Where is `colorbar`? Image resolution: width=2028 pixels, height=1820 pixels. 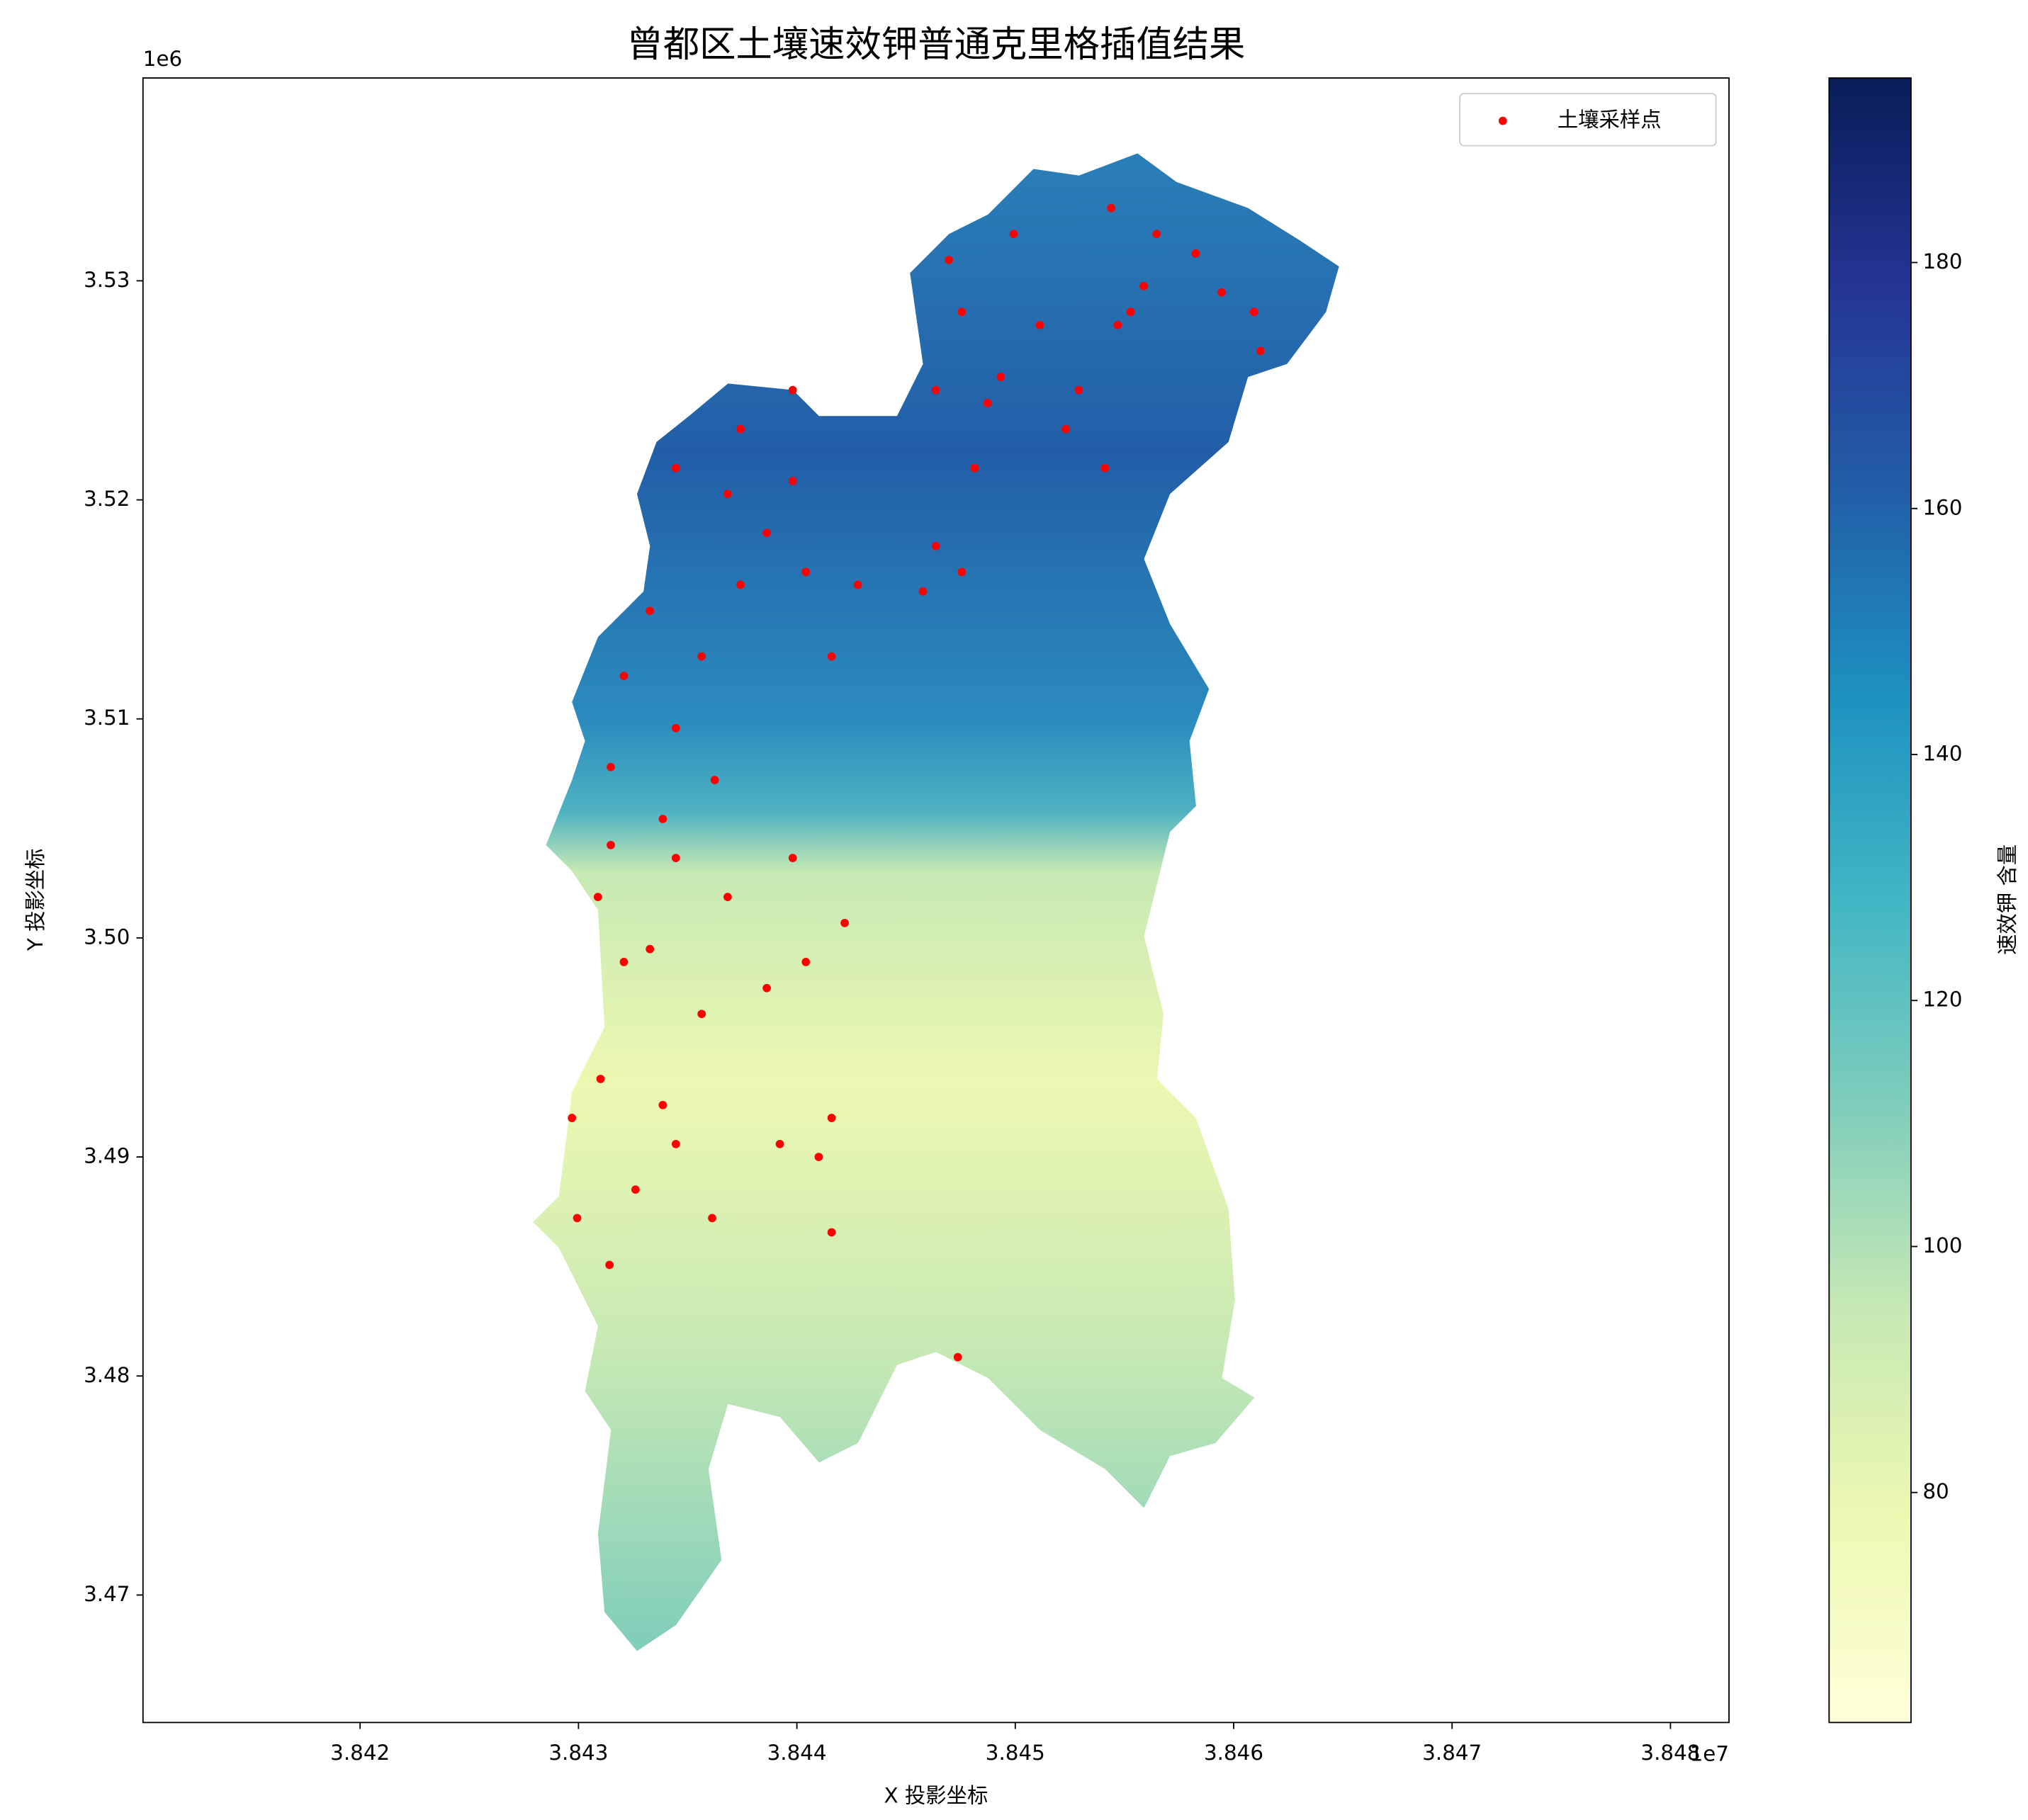 colorbar is located at coordinates (1870, 901).